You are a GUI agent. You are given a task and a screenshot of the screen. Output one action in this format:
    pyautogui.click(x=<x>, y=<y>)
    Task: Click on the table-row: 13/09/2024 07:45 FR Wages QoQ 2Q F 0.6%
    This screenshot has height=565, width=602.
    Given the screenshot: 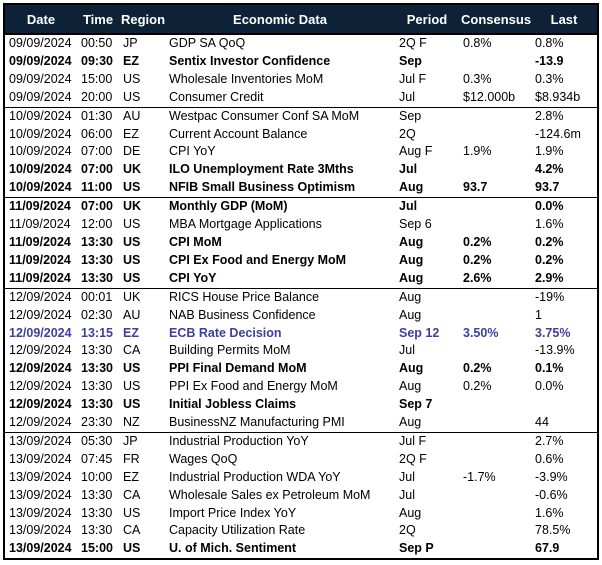 What is the action you would take?
    pyautogui.click(x=301, y=460)
    